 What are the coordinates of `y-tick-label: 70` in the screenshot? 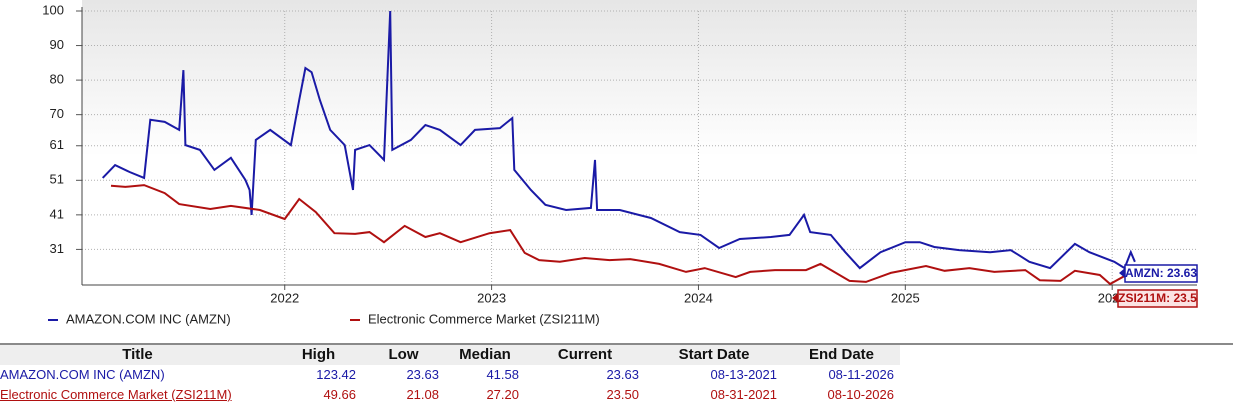 It's located at (57, 113).